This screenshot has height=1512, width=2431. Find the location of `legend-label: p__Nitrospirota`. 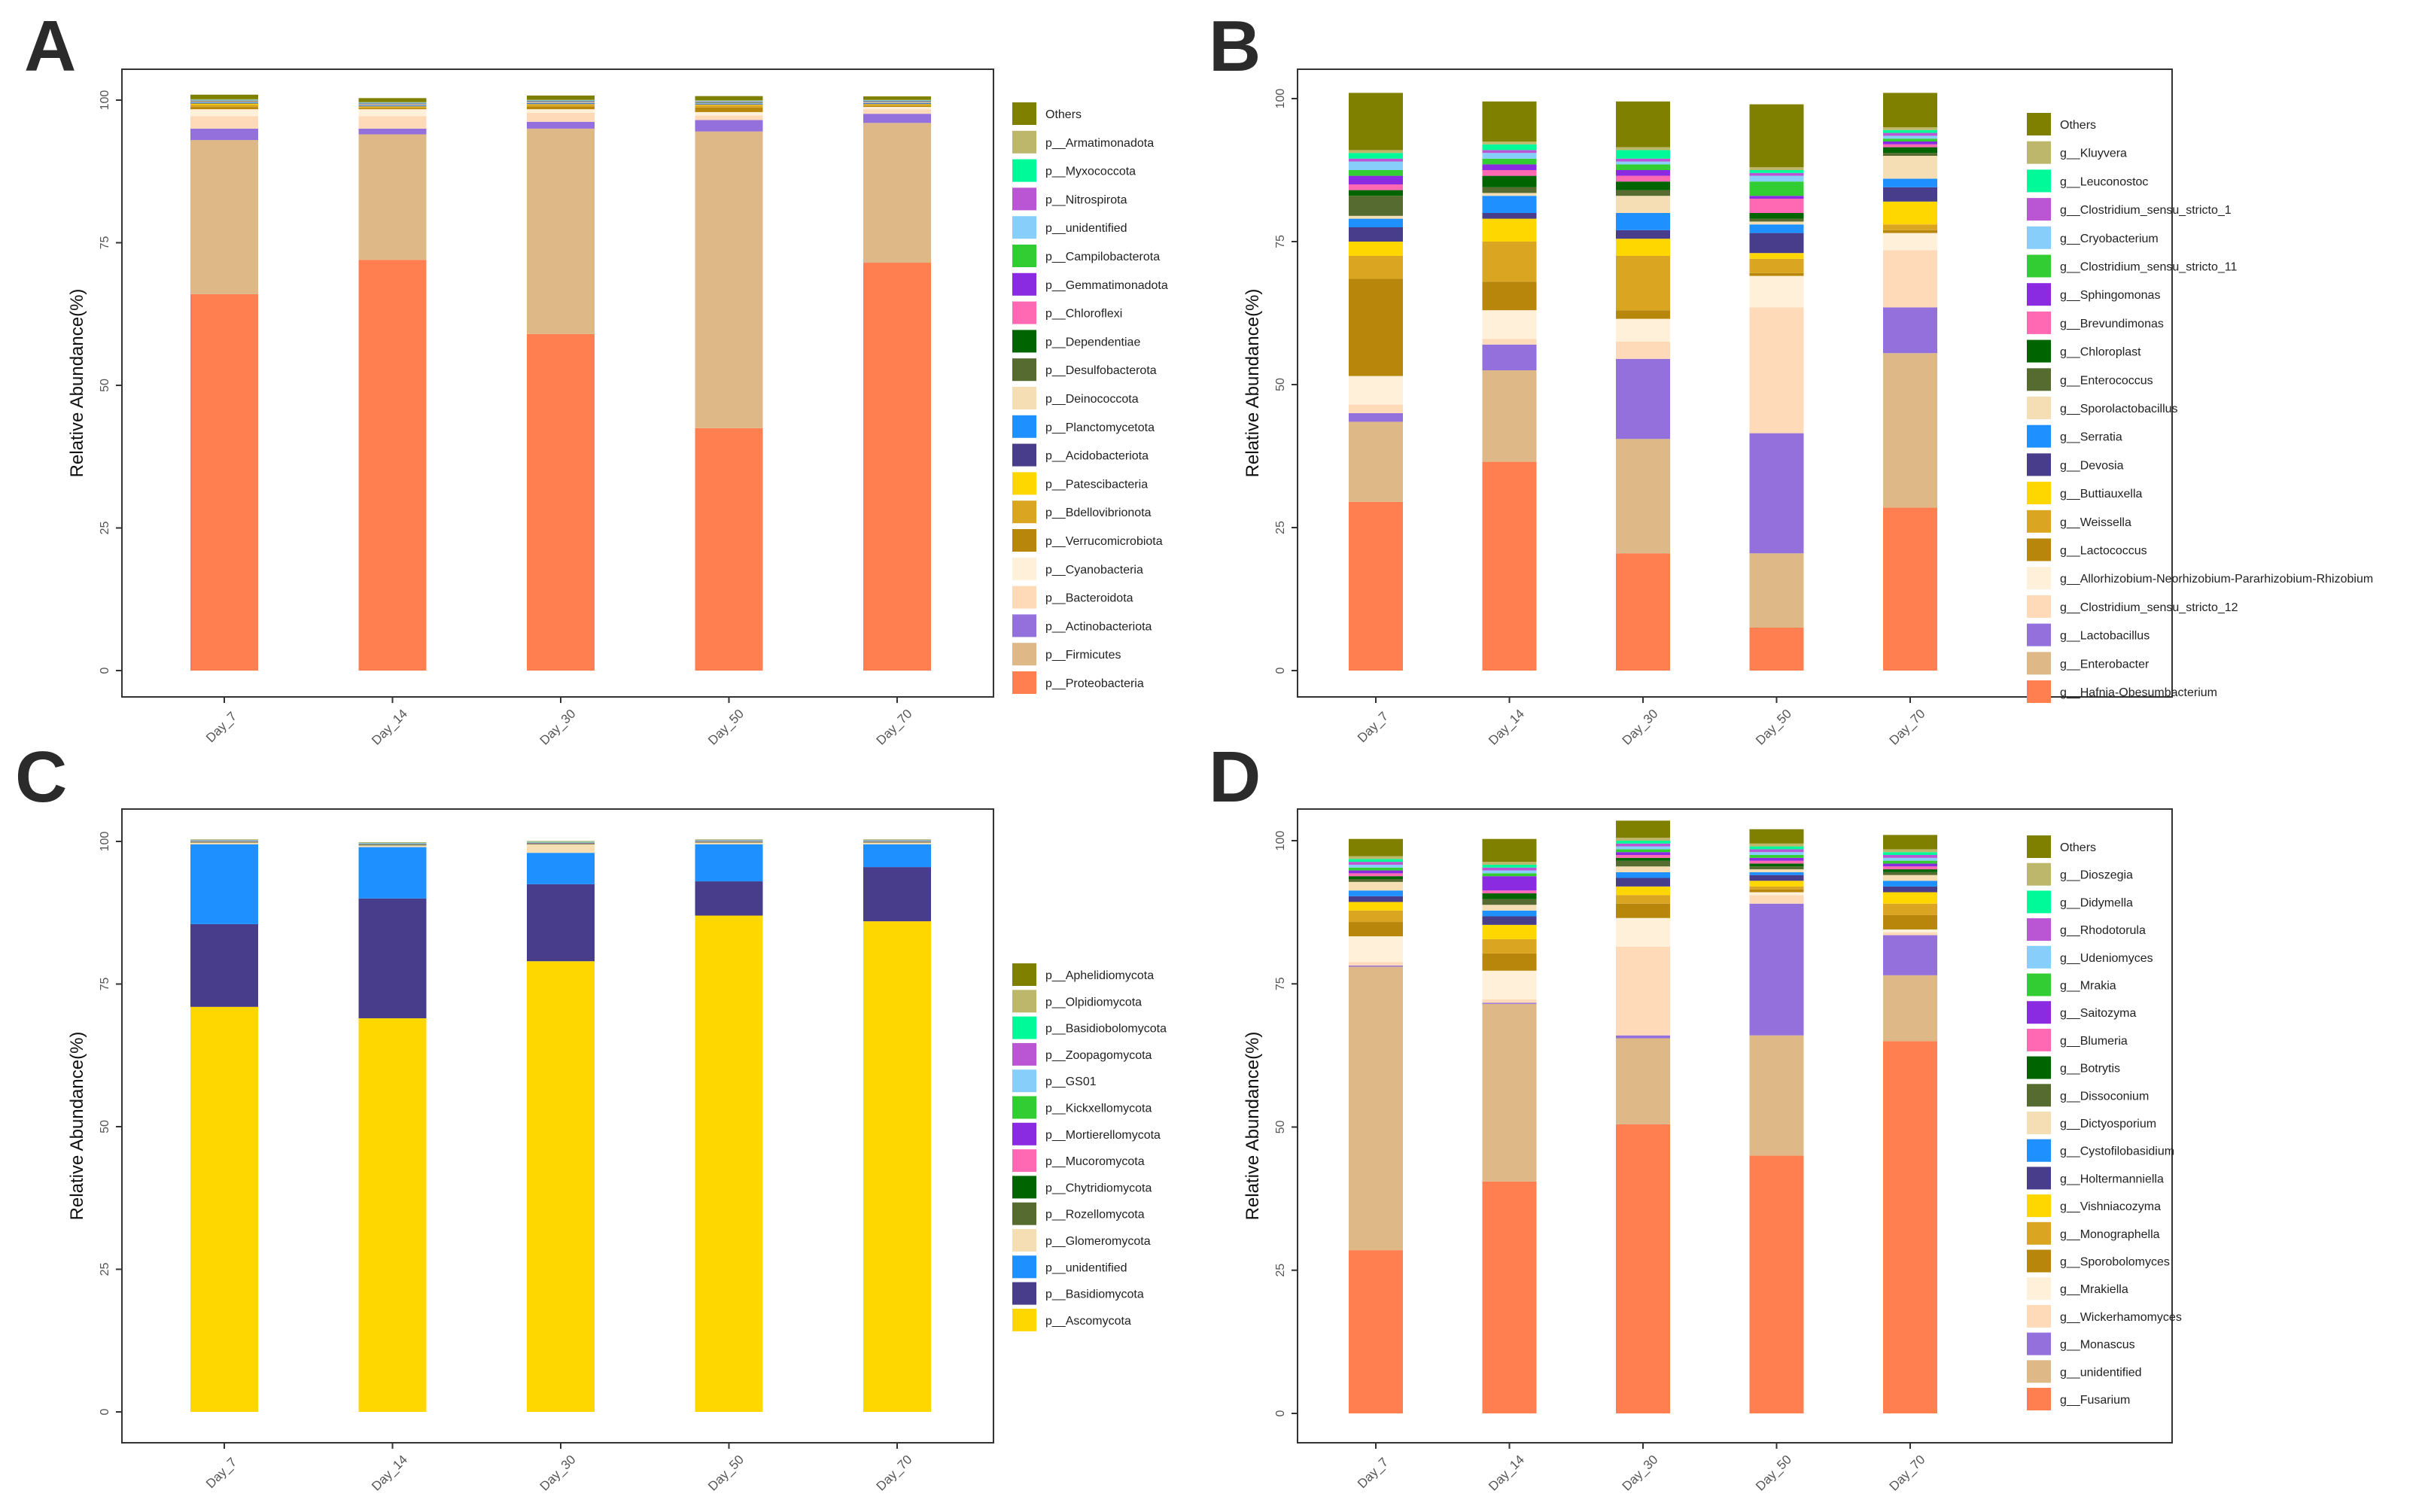

legend-label: p__Nitrospirota is located at coordinates (1086, 200).